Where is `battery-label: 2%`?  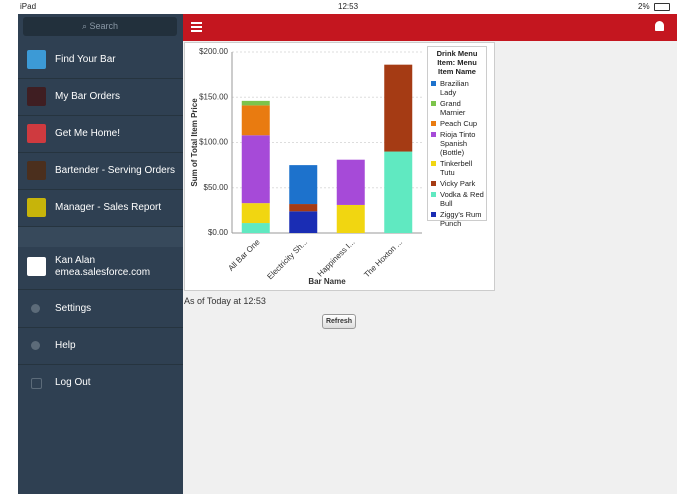 battery-label: 2% is located at coordinates (644, 6).